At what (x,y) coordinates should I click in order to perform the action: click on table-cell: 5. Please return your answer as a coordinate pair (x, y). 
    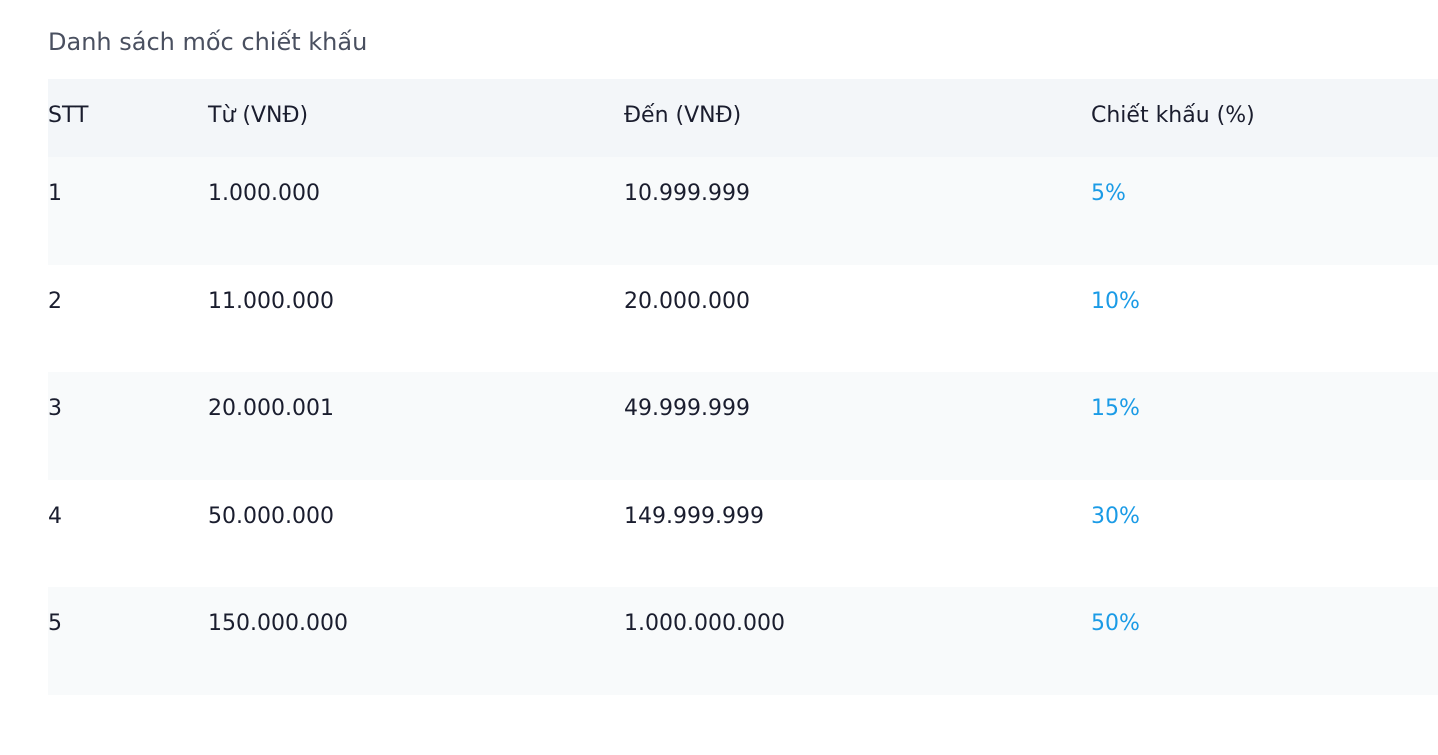
    Looking at the image, I should click on (55, 624).